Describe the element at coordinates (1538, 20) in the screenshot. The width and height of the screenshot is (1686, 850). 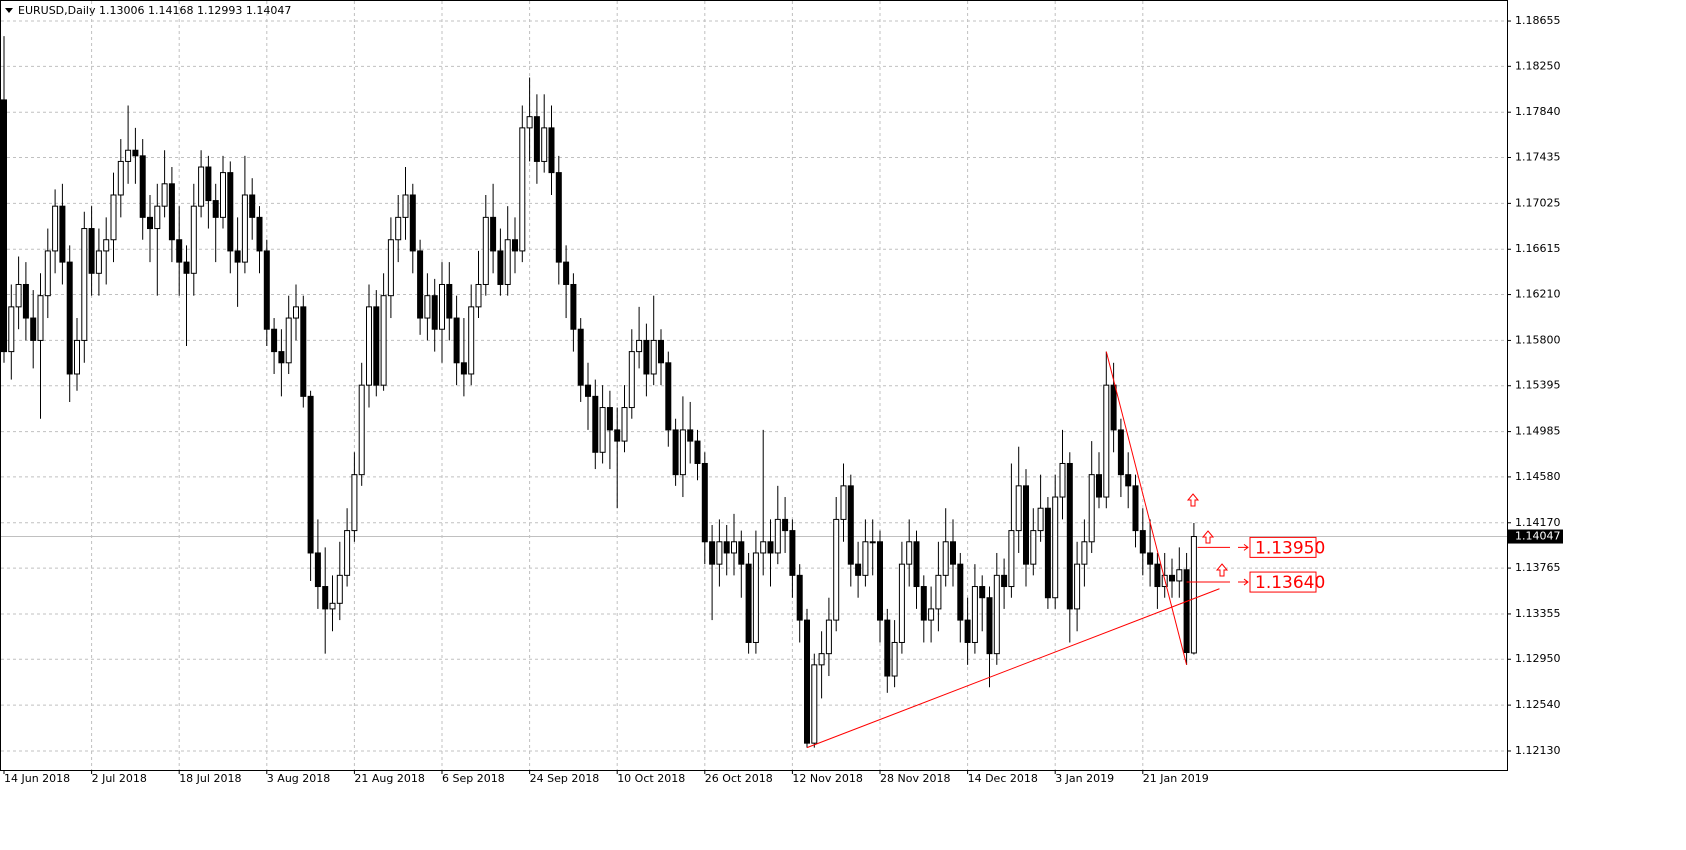
I see `y-tick-label: 1.18655` at that location.